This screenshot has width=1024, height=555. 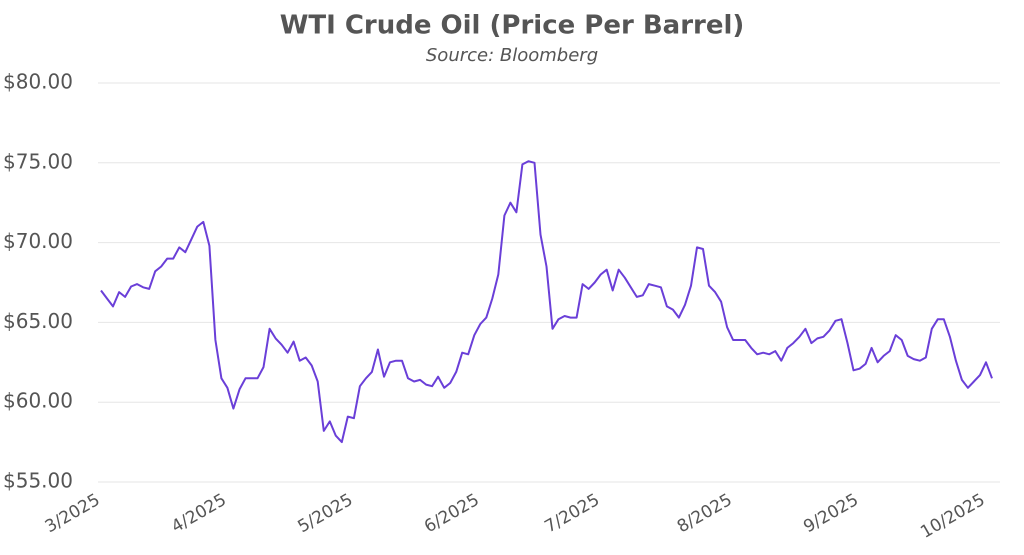 I want to click on y-tick-label: $60.00, so click(x=38, y=401).